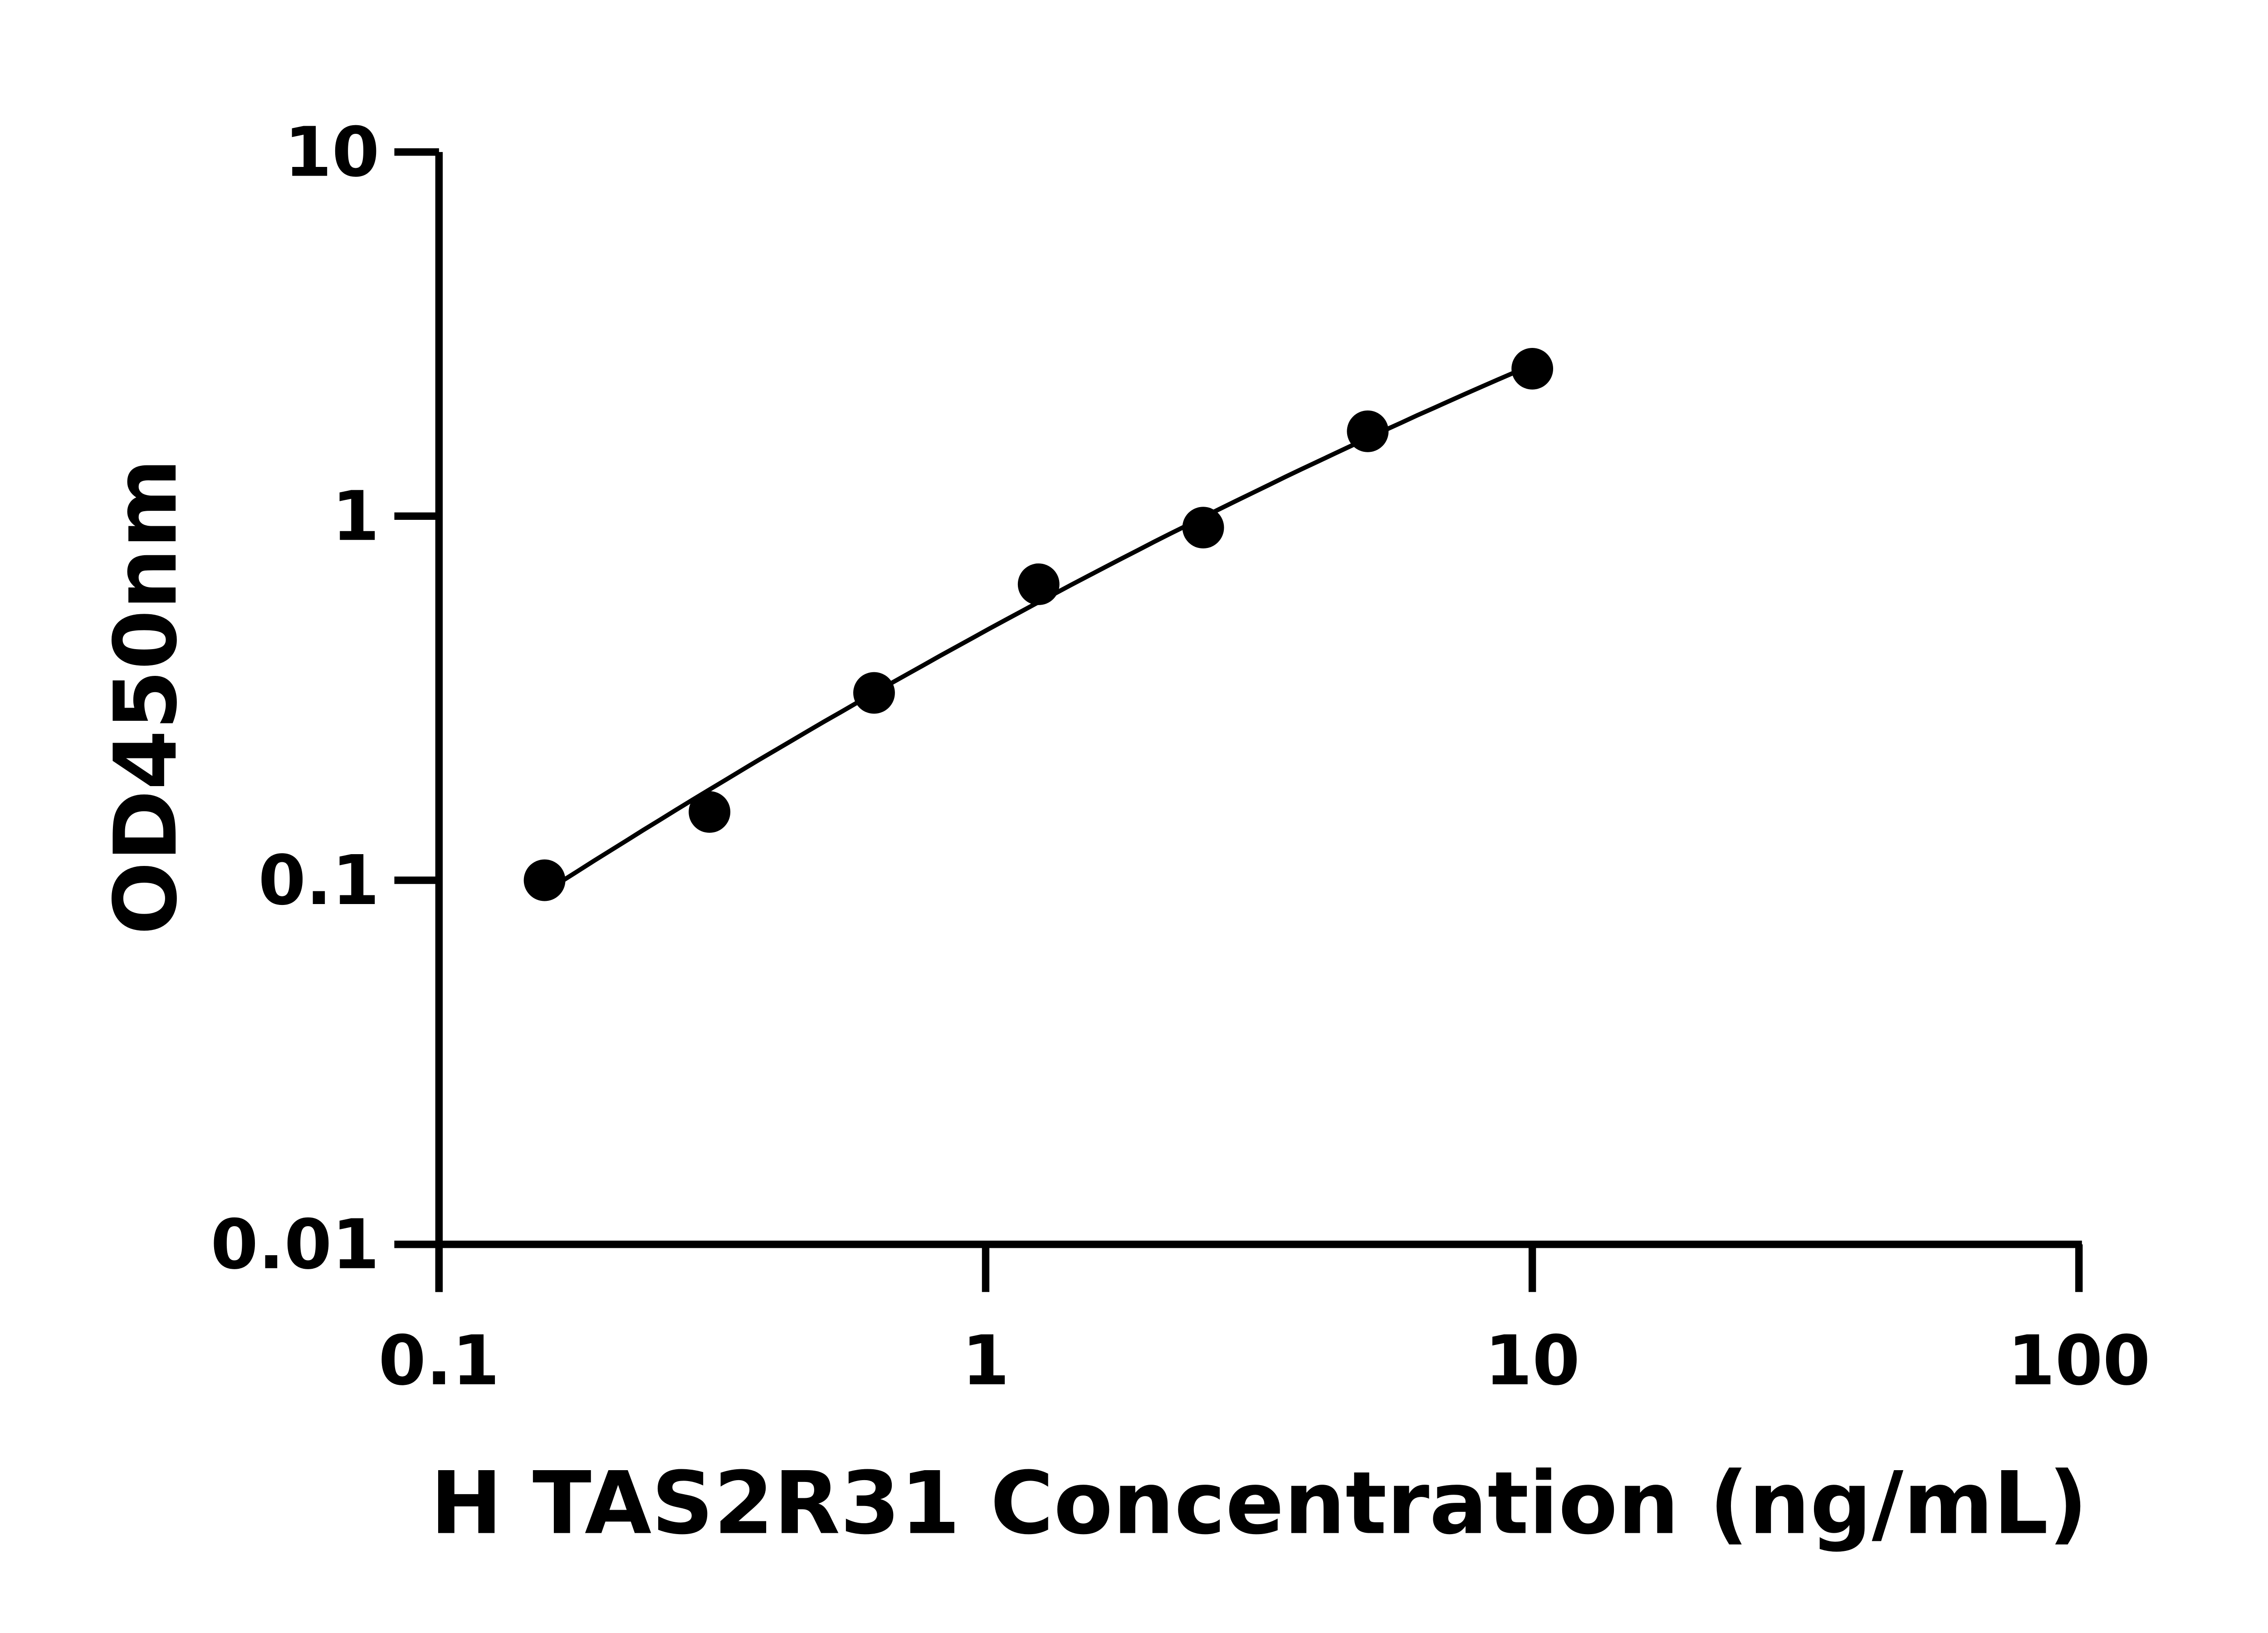  Describe the element at coordinates (318, 880) in the screenshot. I see `y-tick-label: 0.1` at that location.